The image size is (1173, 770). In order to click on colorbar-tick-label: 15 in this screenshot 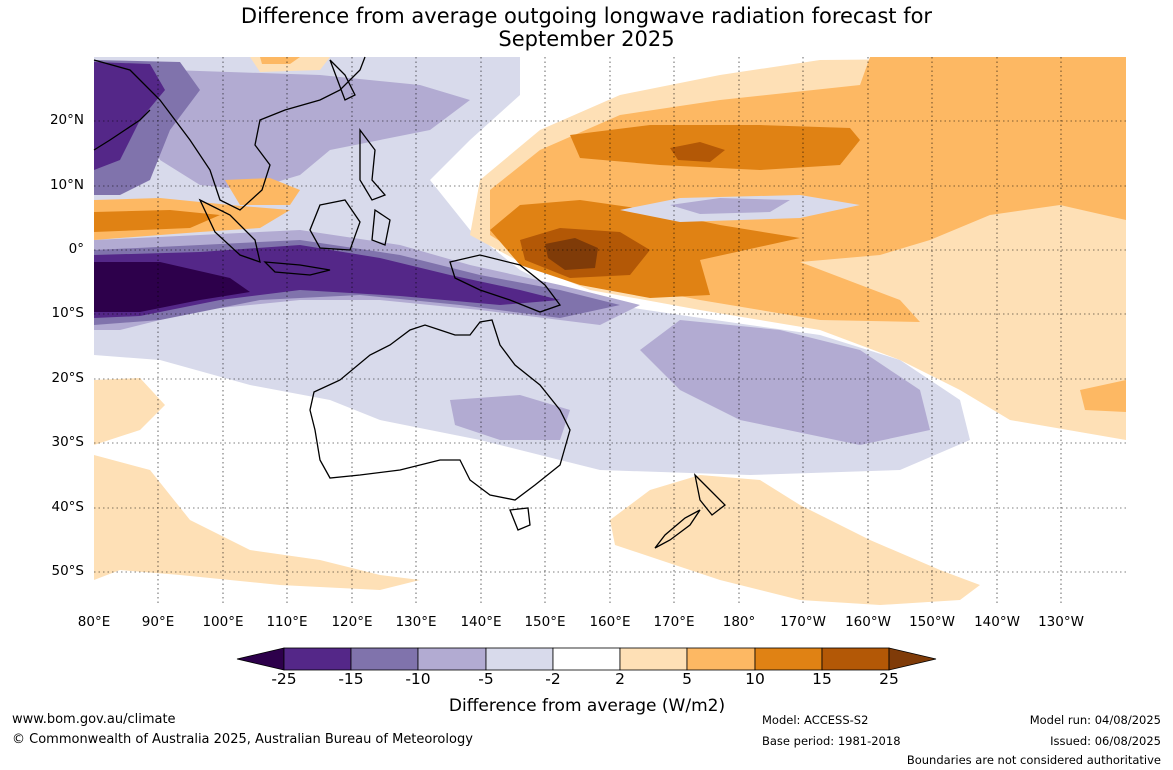, I will do `click(822, 679)`.